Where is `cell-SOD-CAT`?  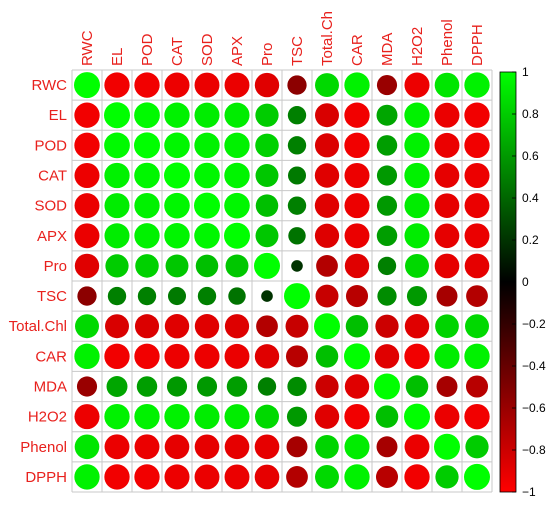 cell-SOD-CAT is located at coordinates (177, 205).